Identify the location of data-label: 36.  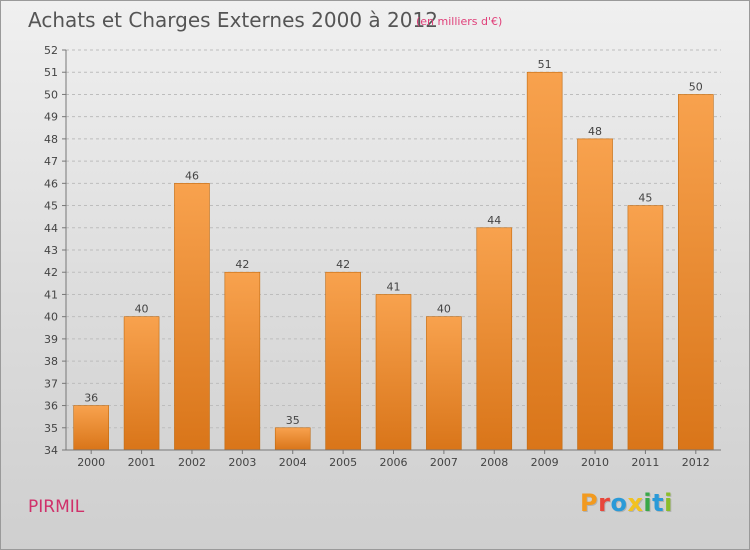
(91, 398).